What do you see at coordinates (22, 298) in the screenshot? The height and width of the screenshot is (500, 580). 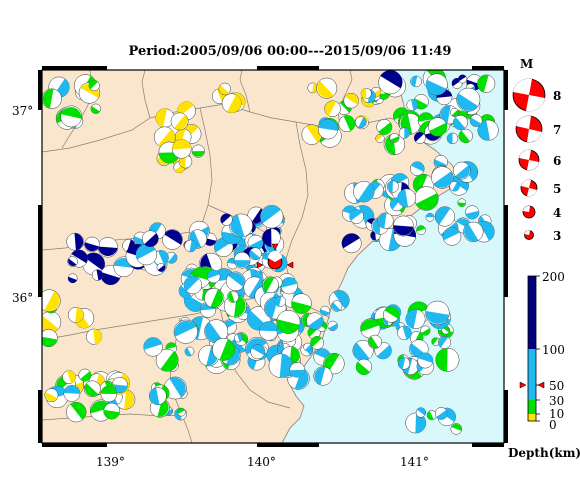 I see `lat-tick-36: 36°` at bounding box center [22, 298].